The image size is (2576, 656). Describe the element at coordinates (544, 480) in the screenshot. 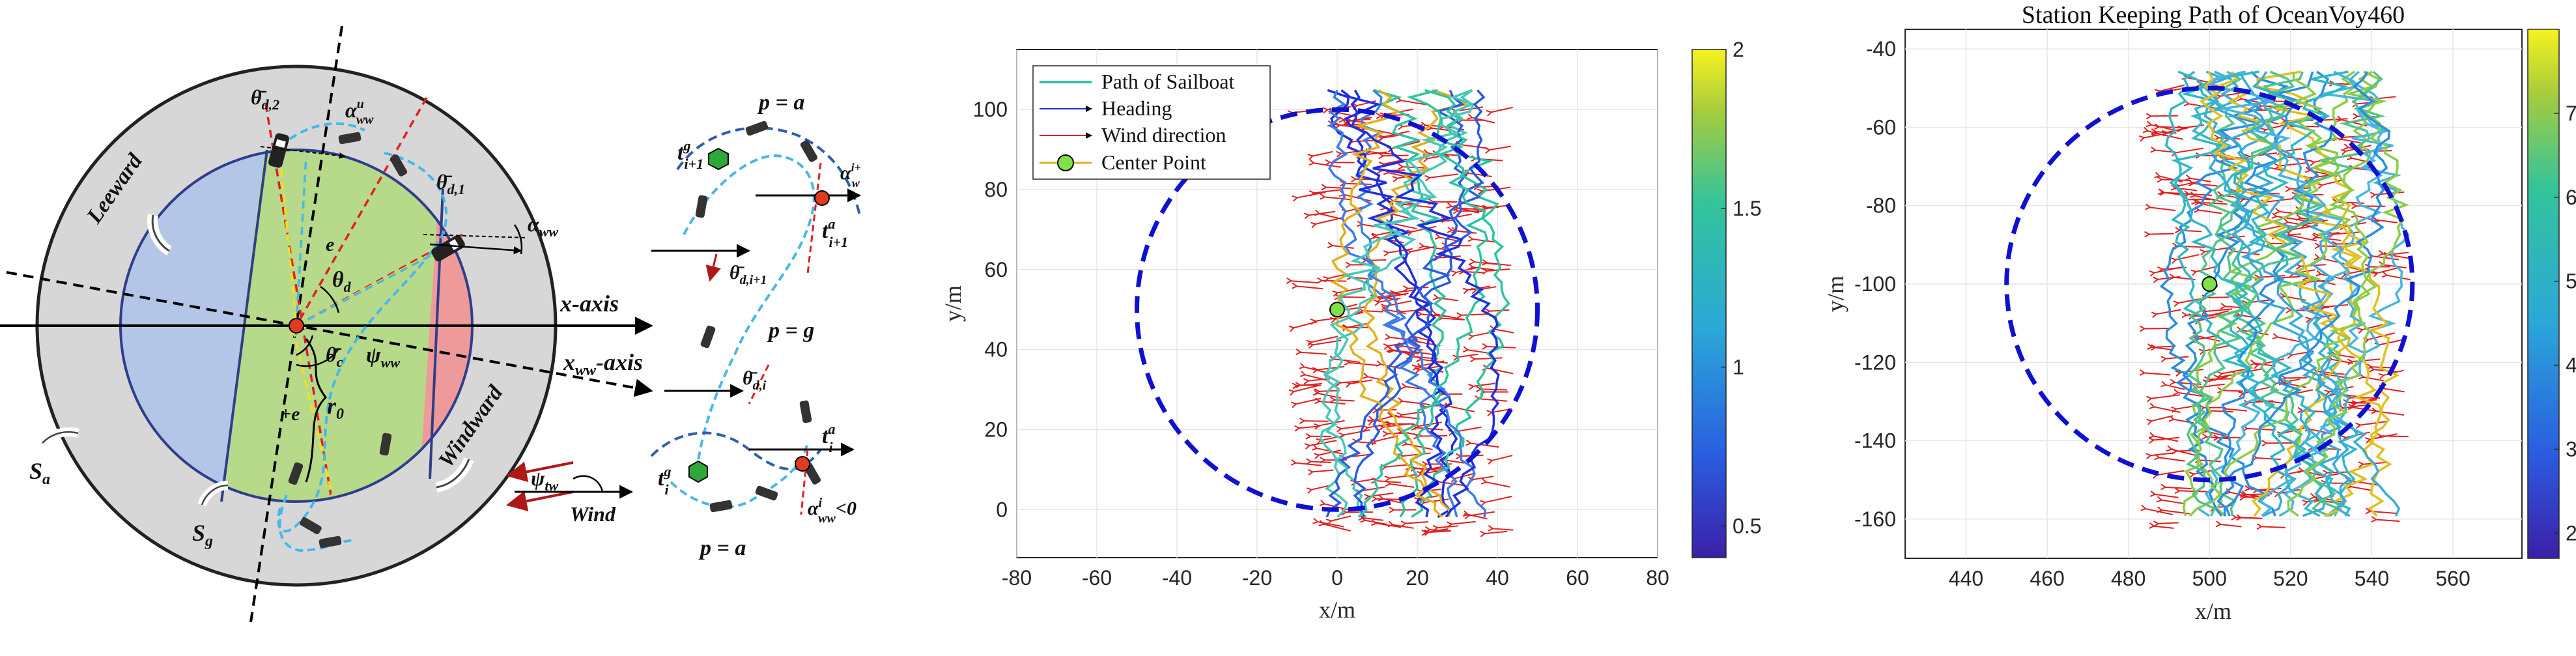

I see `psi-tw-label: ψtw` at that location.